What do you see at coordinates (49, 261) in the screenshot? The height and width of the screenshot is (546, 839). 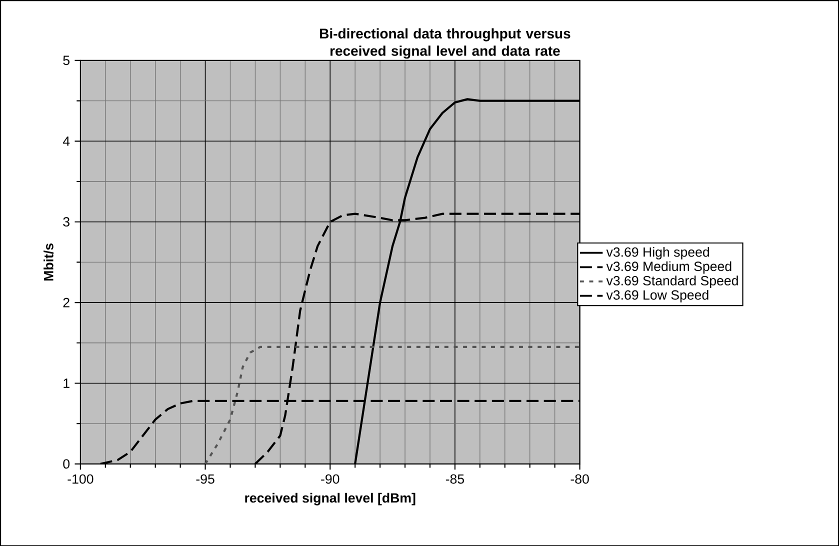 I see `y-axis-title: Mbit/s` at bounding box center [49, 261].